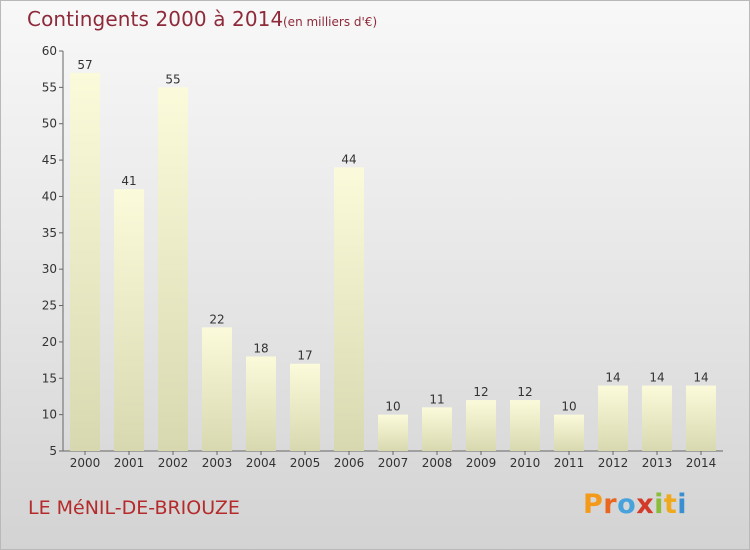  Describe the element at coordinates (49, 342) in the screenshot. I see `y-tick-label: 20` at that location.